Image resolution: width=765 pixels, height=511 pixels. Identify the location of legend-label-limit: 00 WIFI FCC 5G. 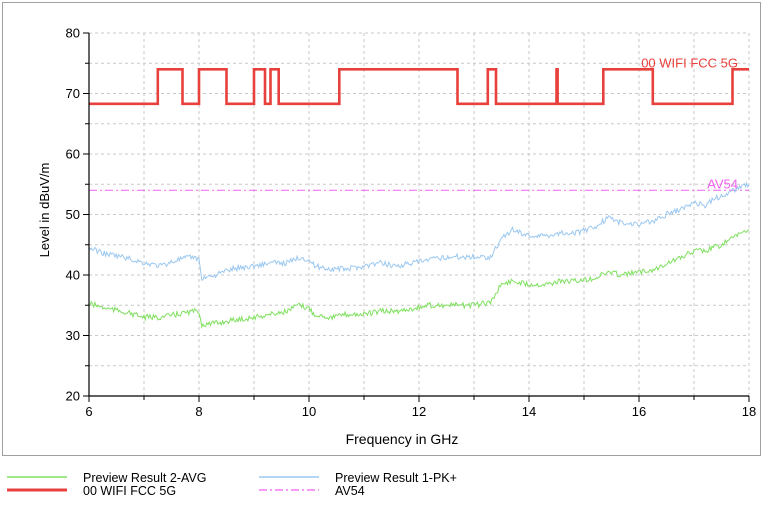
(130, 491).